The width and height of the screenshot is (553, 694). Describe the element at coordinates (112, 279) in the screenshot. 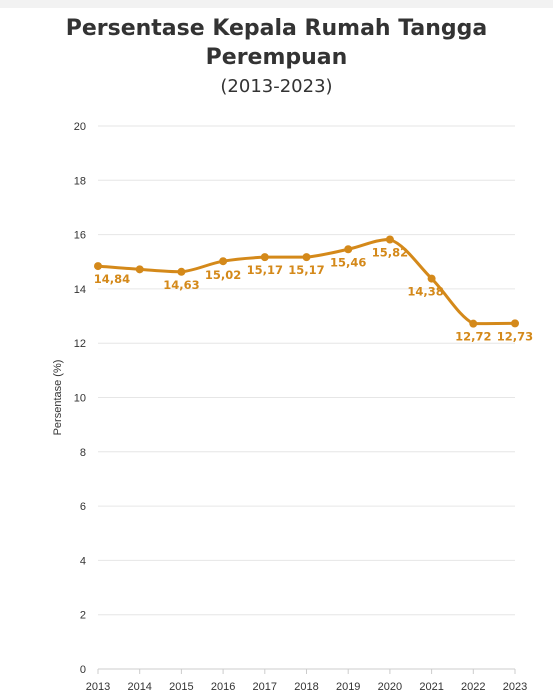

I see `data-label: 14,84` at that location.